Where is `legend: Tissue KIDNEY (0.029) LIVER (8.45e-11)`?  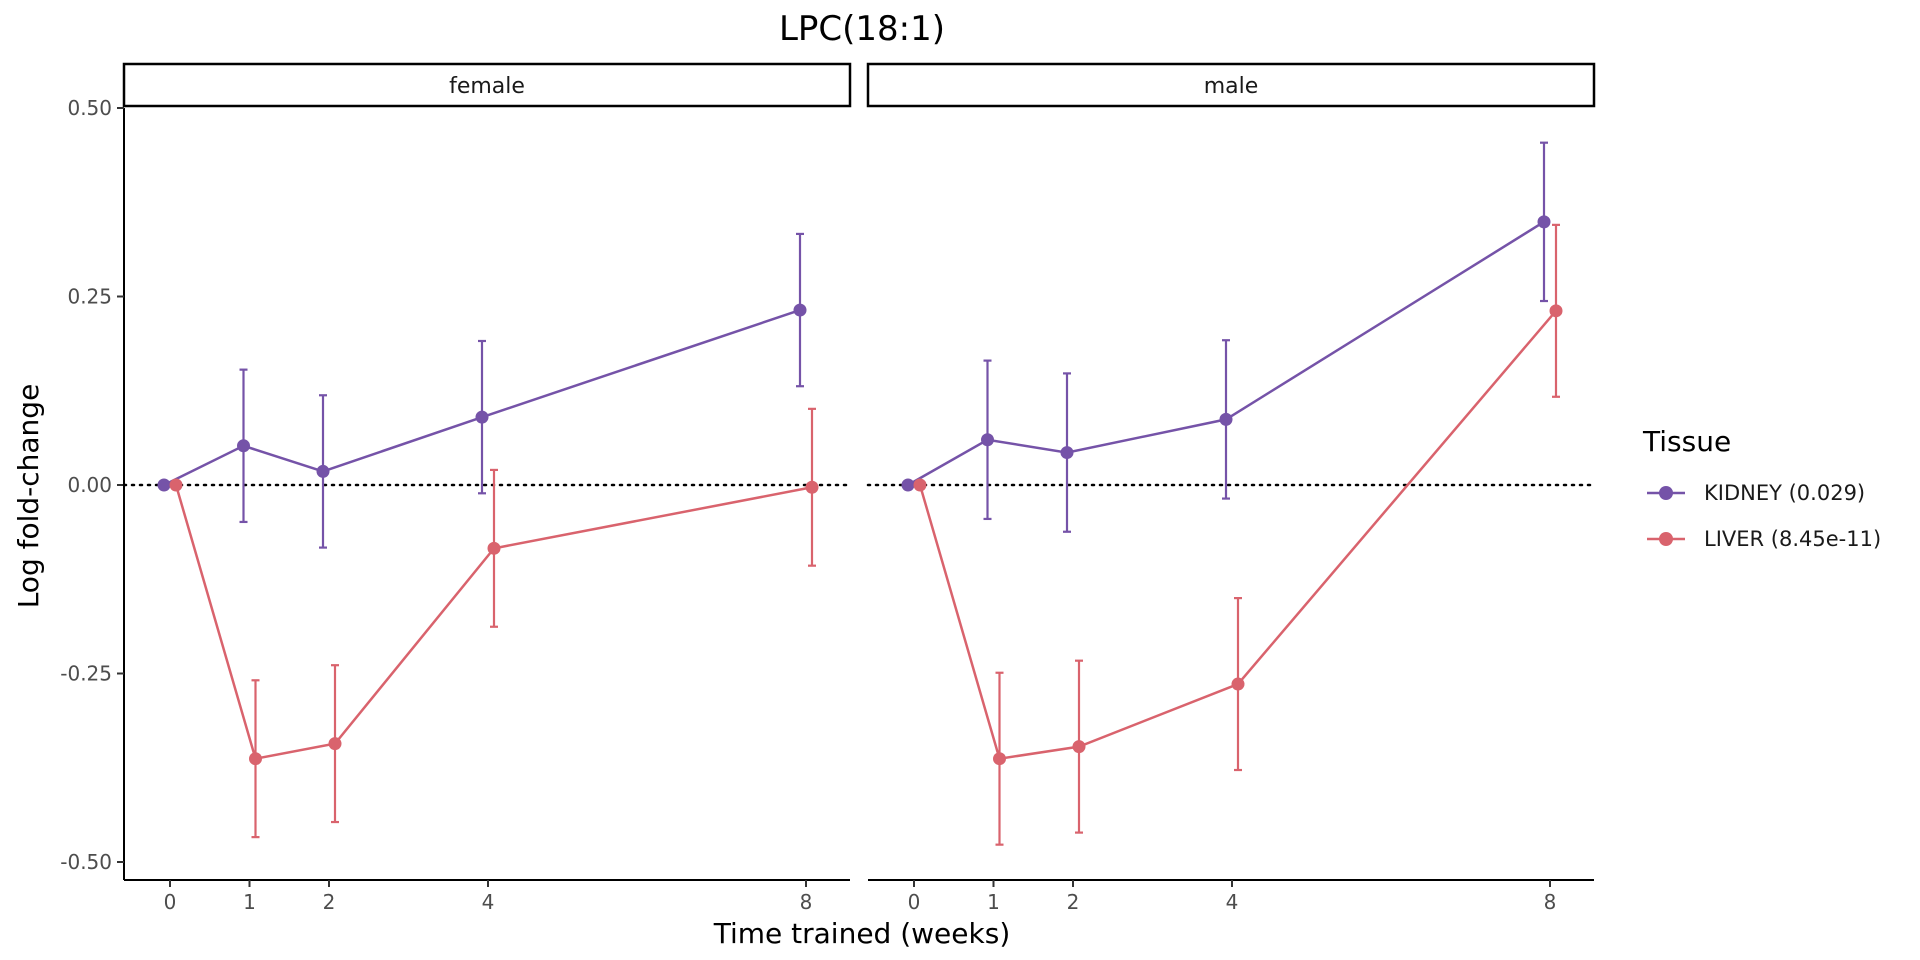 legend: Tissue KIDNEY (0.029) LIVER (8.45e-11) is located at coordinates (1761, 488).